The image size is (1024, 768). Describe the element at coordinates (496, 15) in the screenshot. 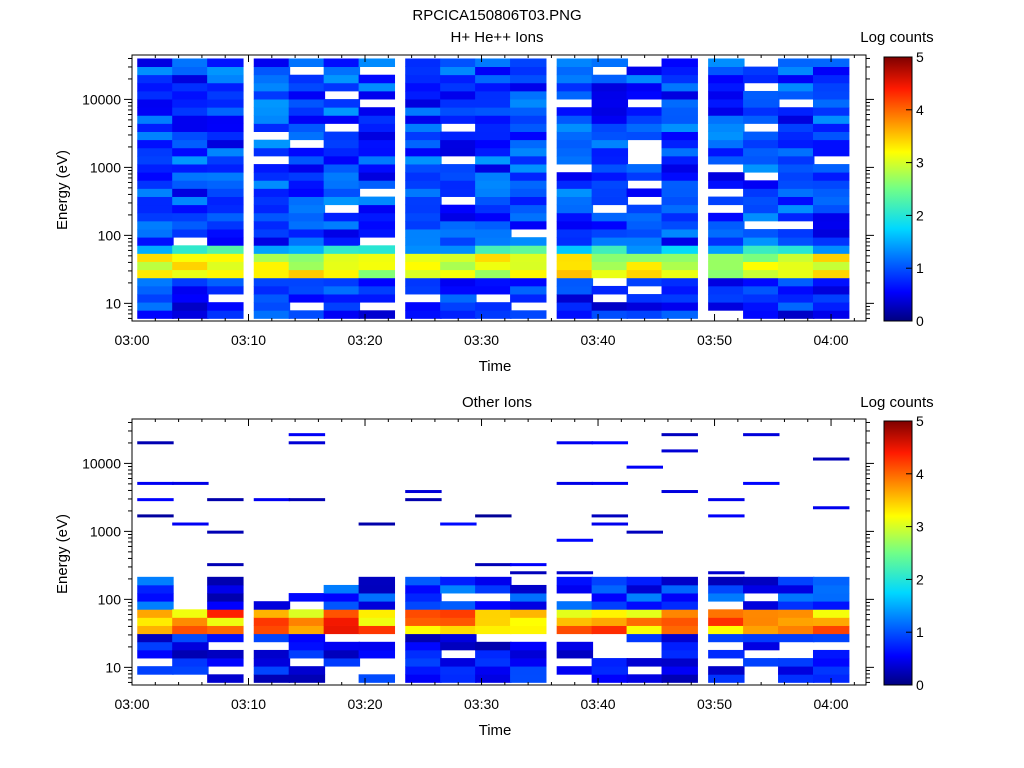

I see `figure-title: RPCICA150806T03.PNG` at that location.